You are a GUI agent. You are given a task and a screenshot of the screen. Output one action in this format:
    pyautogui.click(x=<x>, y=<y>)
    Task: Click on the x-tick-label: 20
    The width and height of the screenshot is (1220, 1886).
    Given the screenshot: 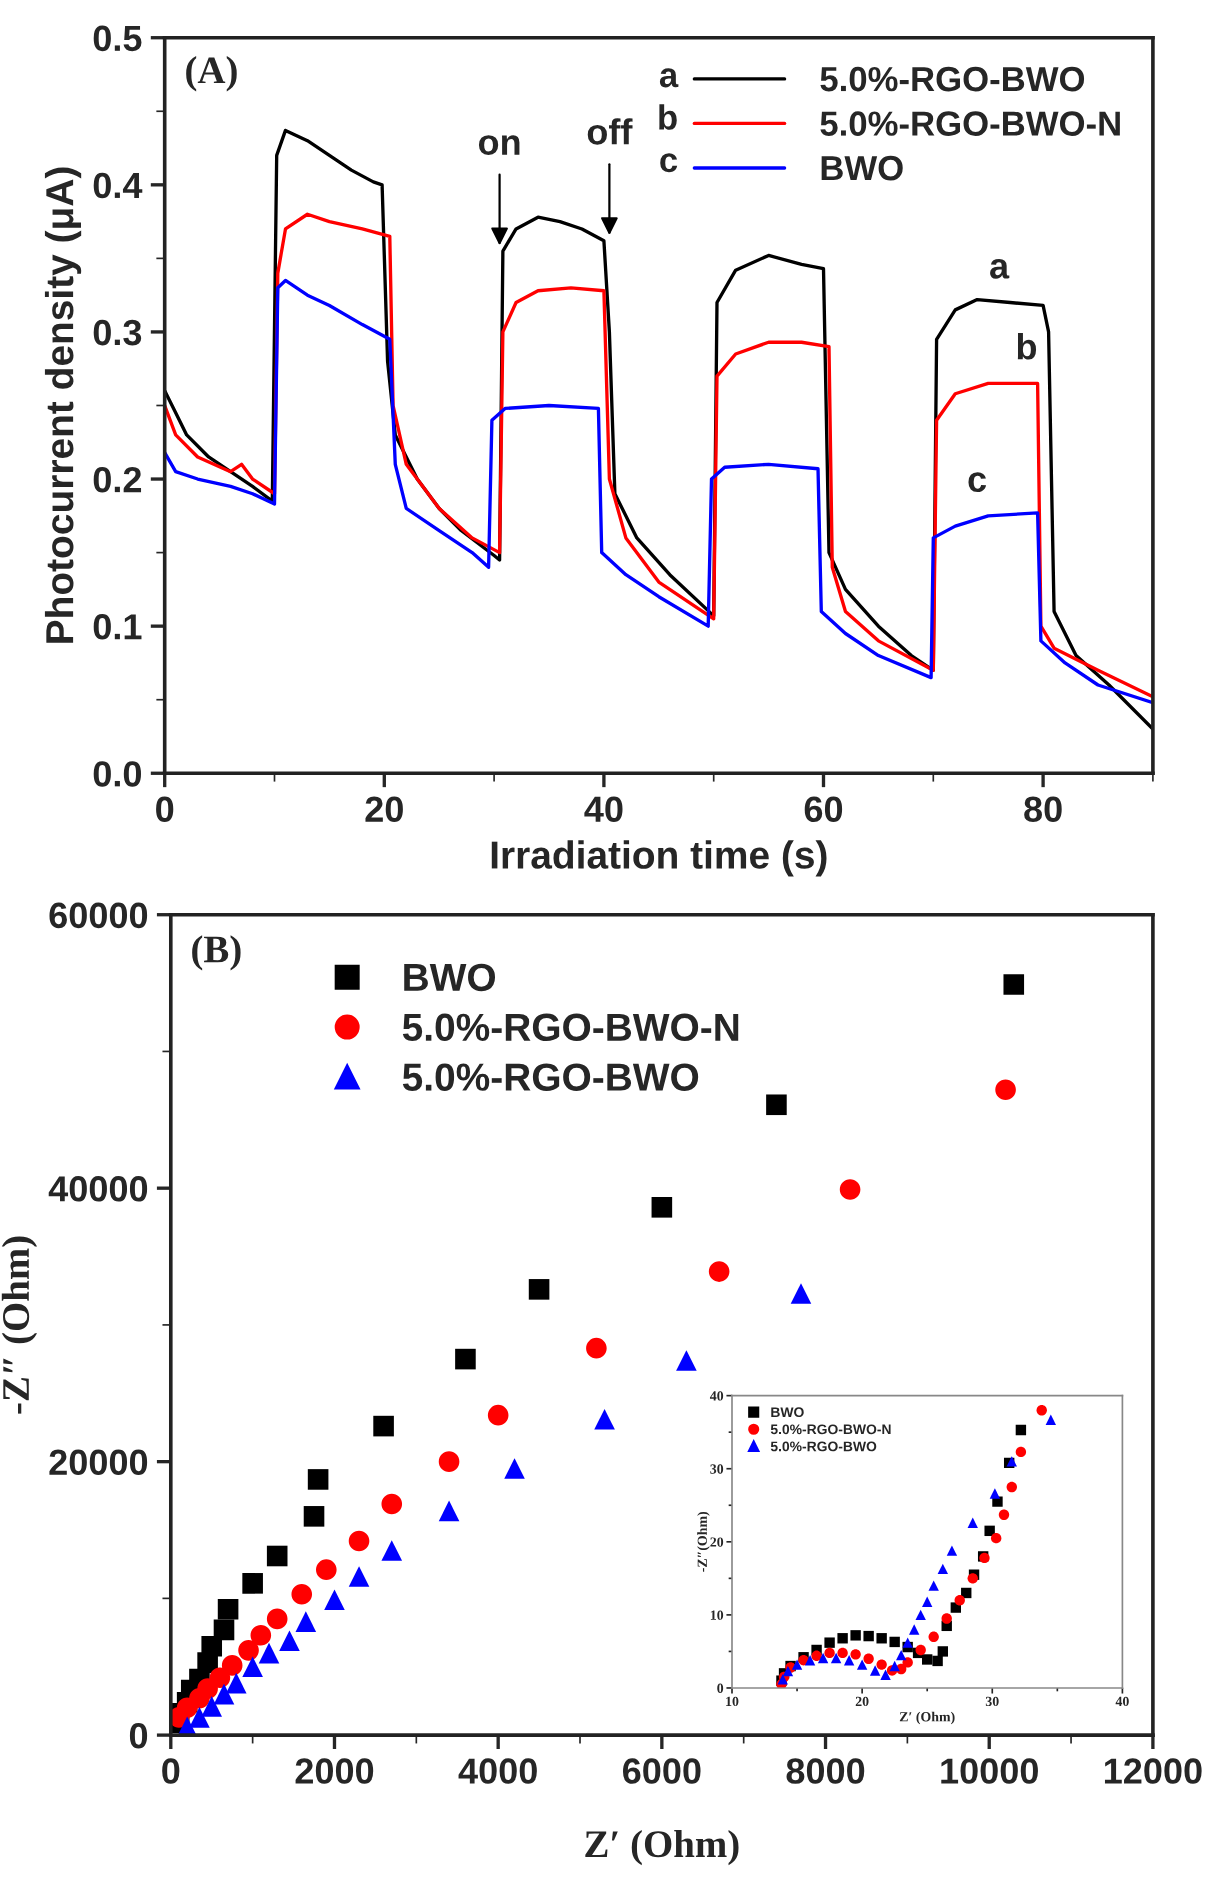 What is the action you would take?
    pyautogui.click(x=384, y=809)
    